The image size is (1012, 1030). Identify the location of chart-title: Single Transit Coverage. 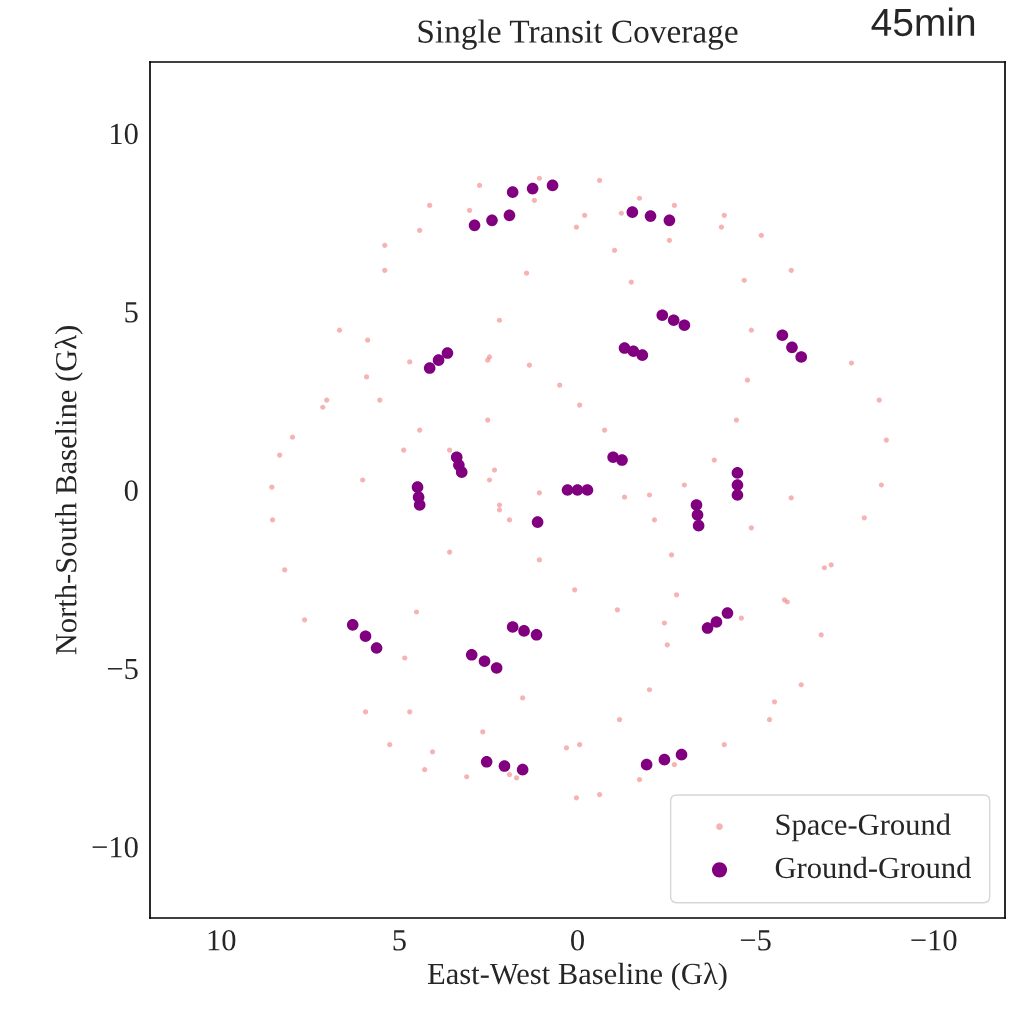
(578, 34).